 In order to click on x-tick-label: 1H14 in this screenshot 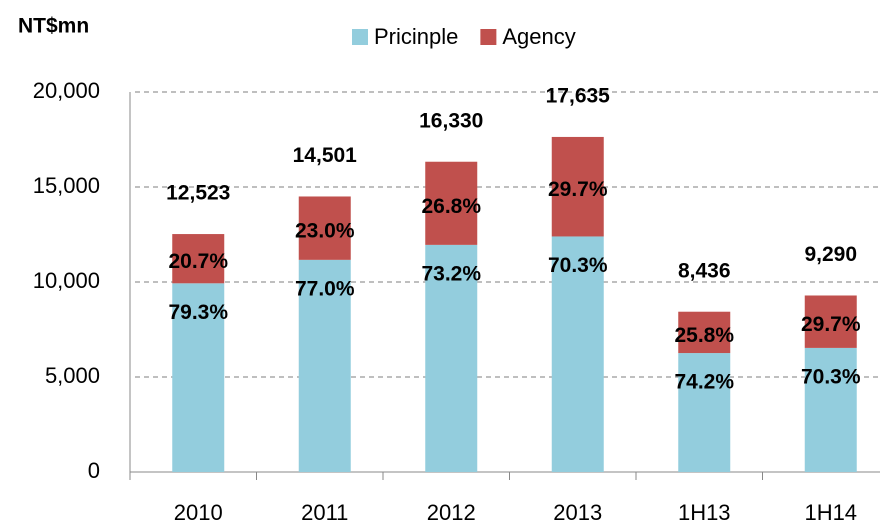, I will do `click(830, 512)`.